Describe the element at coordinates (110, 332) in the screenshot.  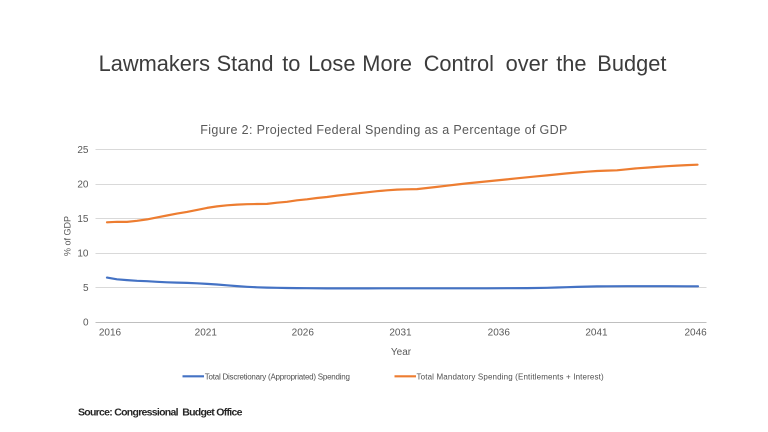
I see `svg-text: 2016` at that location.